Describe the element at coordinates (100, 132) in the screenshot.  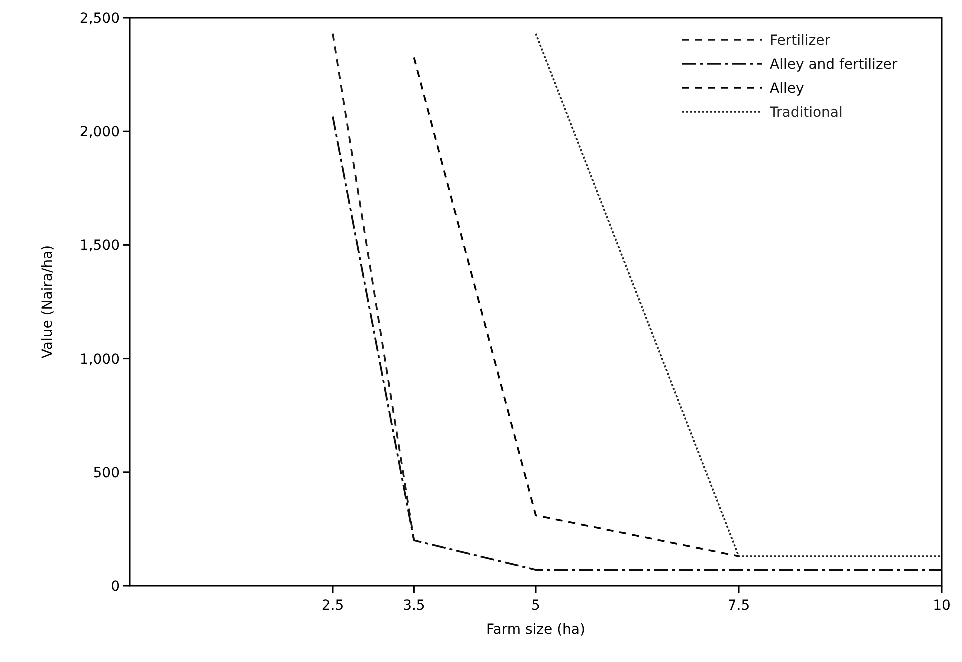
I see `y-tick-label: 2,000` at that location.